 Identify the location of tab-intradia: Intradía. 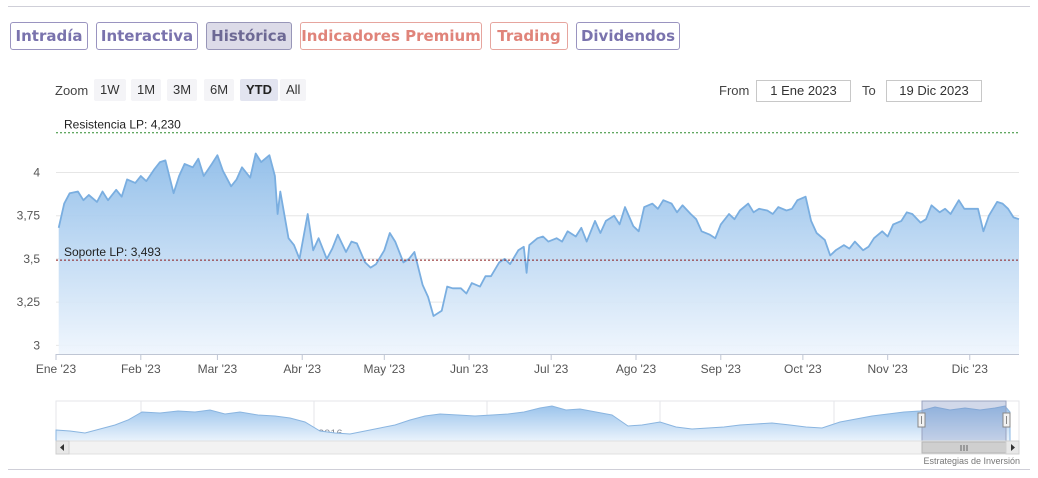
(49, 36).